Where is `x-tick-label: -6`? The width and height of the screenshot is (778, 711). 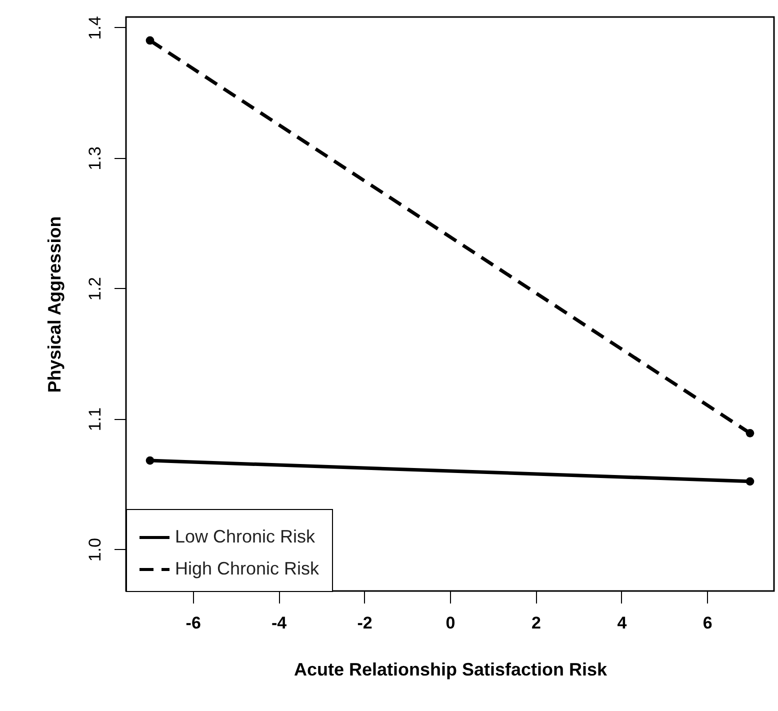
x-tick-label: -6 is located at coordinates (193, 623).